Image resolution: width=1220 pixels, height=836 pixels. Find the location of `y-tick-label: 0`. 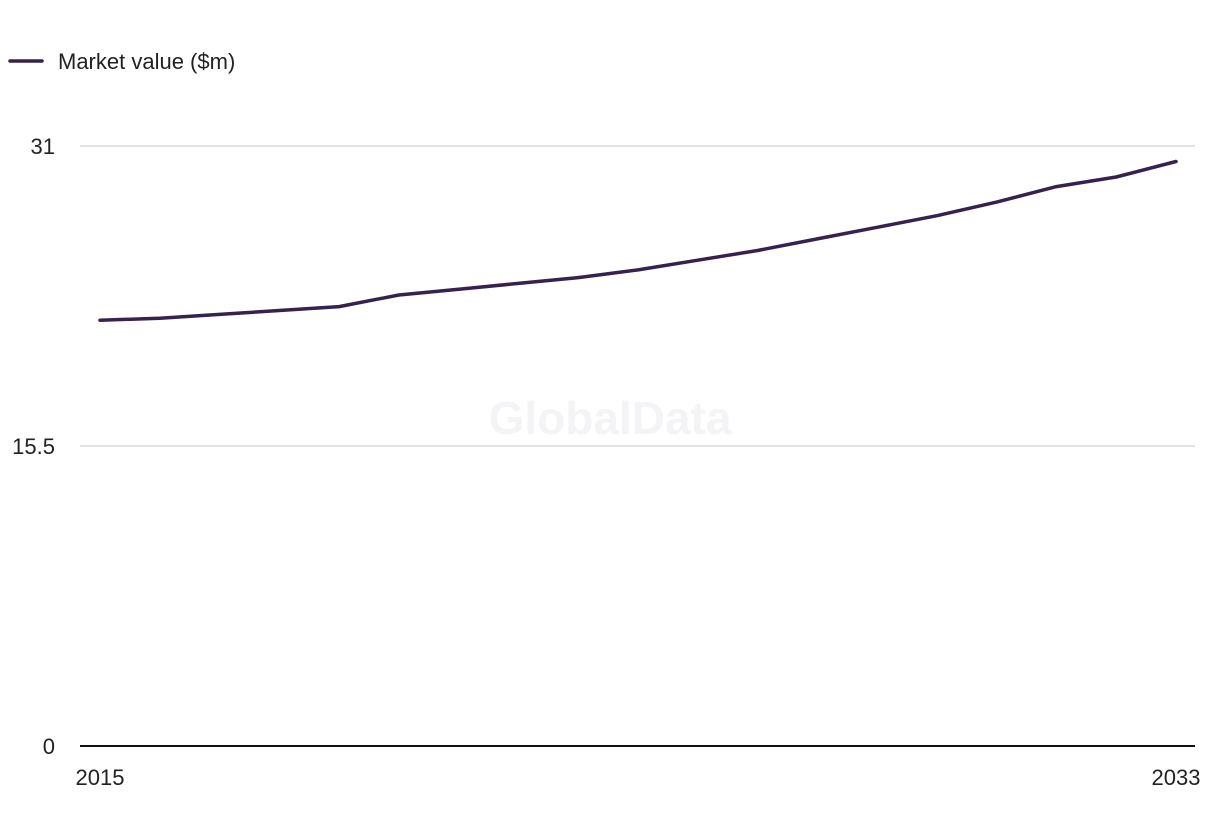

y-tick-label: 0 is located at coordinates (49, 746).